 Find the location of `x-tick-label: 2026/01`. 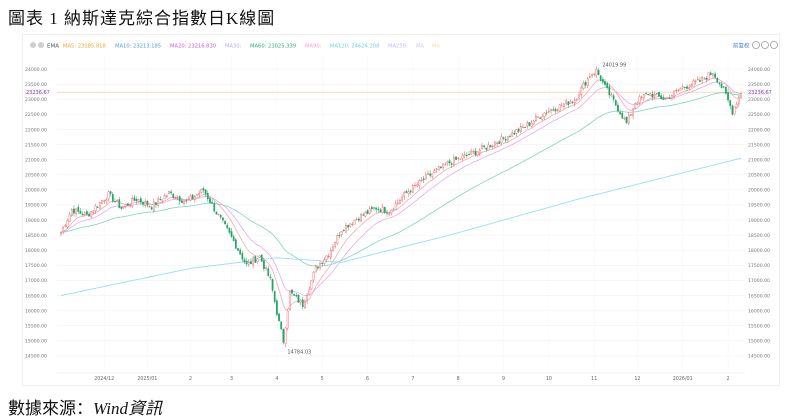

x-tick-label: 2026/01 is located at coordinates (683, 379).